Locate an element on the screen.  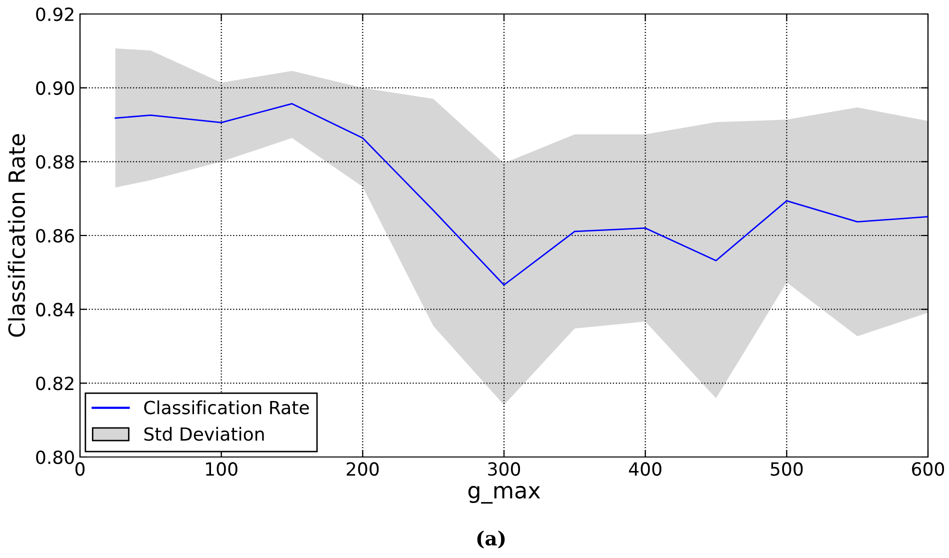
y-tick-label: 0.90 is located at coordinates (55, 88).